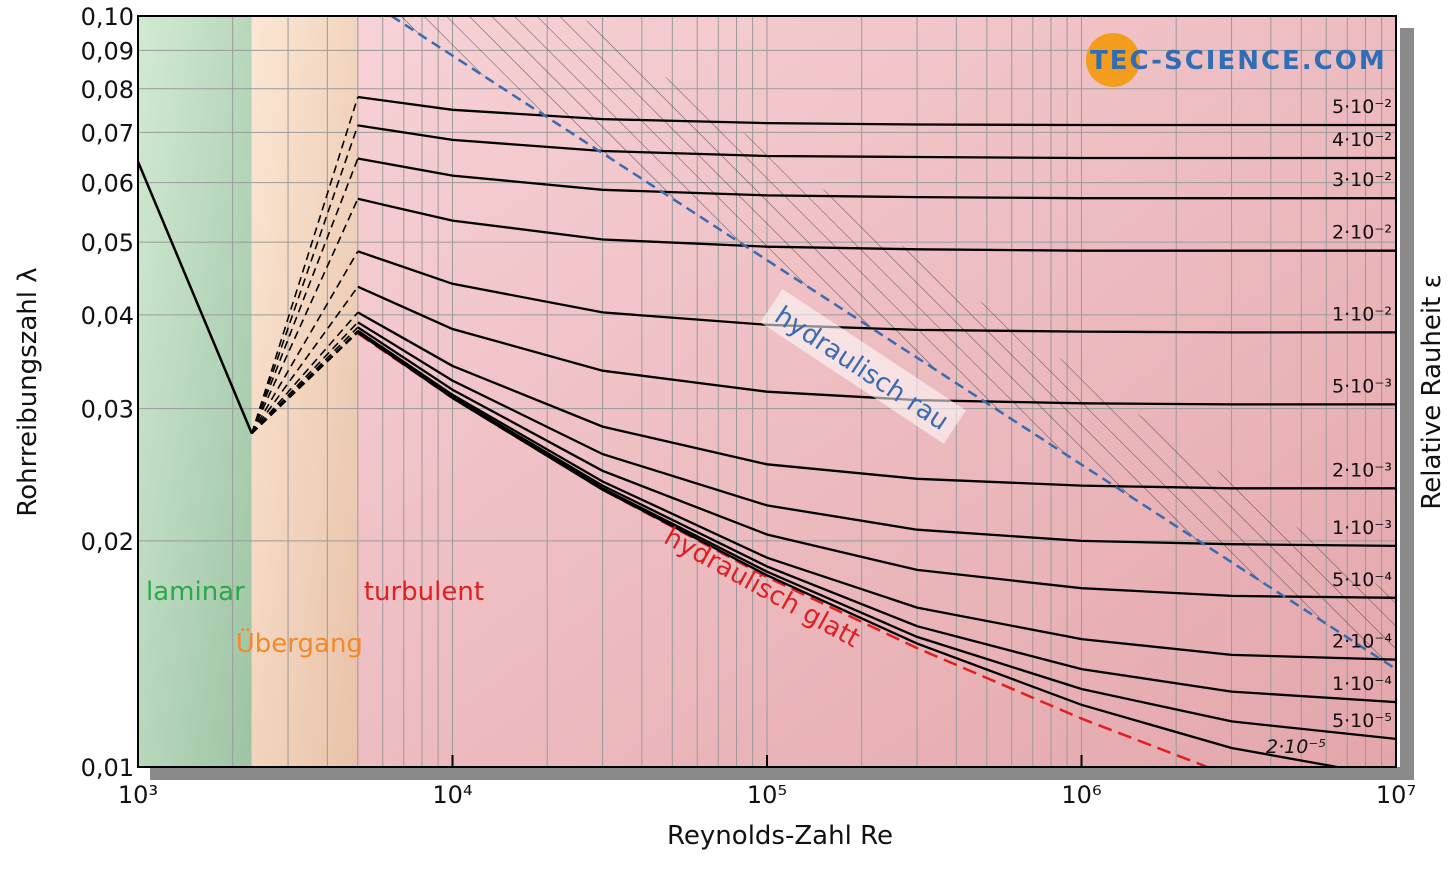 This screenshot has height=869, width=1453. I want to click on curve-label: 3·10⁻², so click(1362, 180).